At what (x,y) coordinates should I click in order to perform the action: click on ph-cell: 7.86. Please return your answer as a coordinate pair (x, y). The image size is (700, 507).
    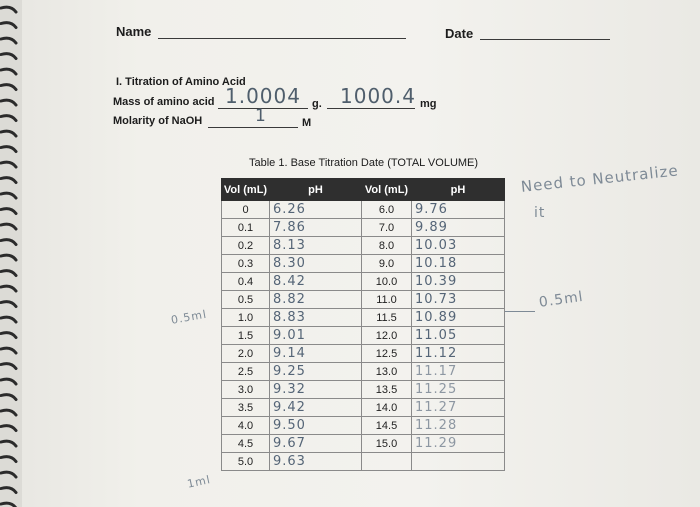
    Looking at the image, I should click on (315, 227).